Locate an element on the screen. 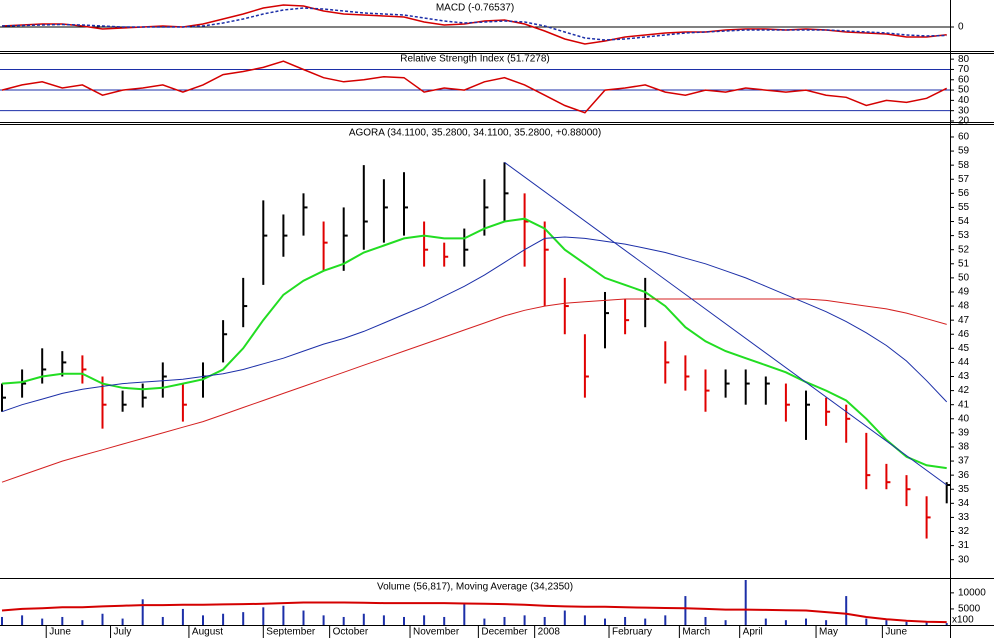 The width and height of the screenshot is (994, 638). y-tick-label: 80 is located at coordinates (964, 59).